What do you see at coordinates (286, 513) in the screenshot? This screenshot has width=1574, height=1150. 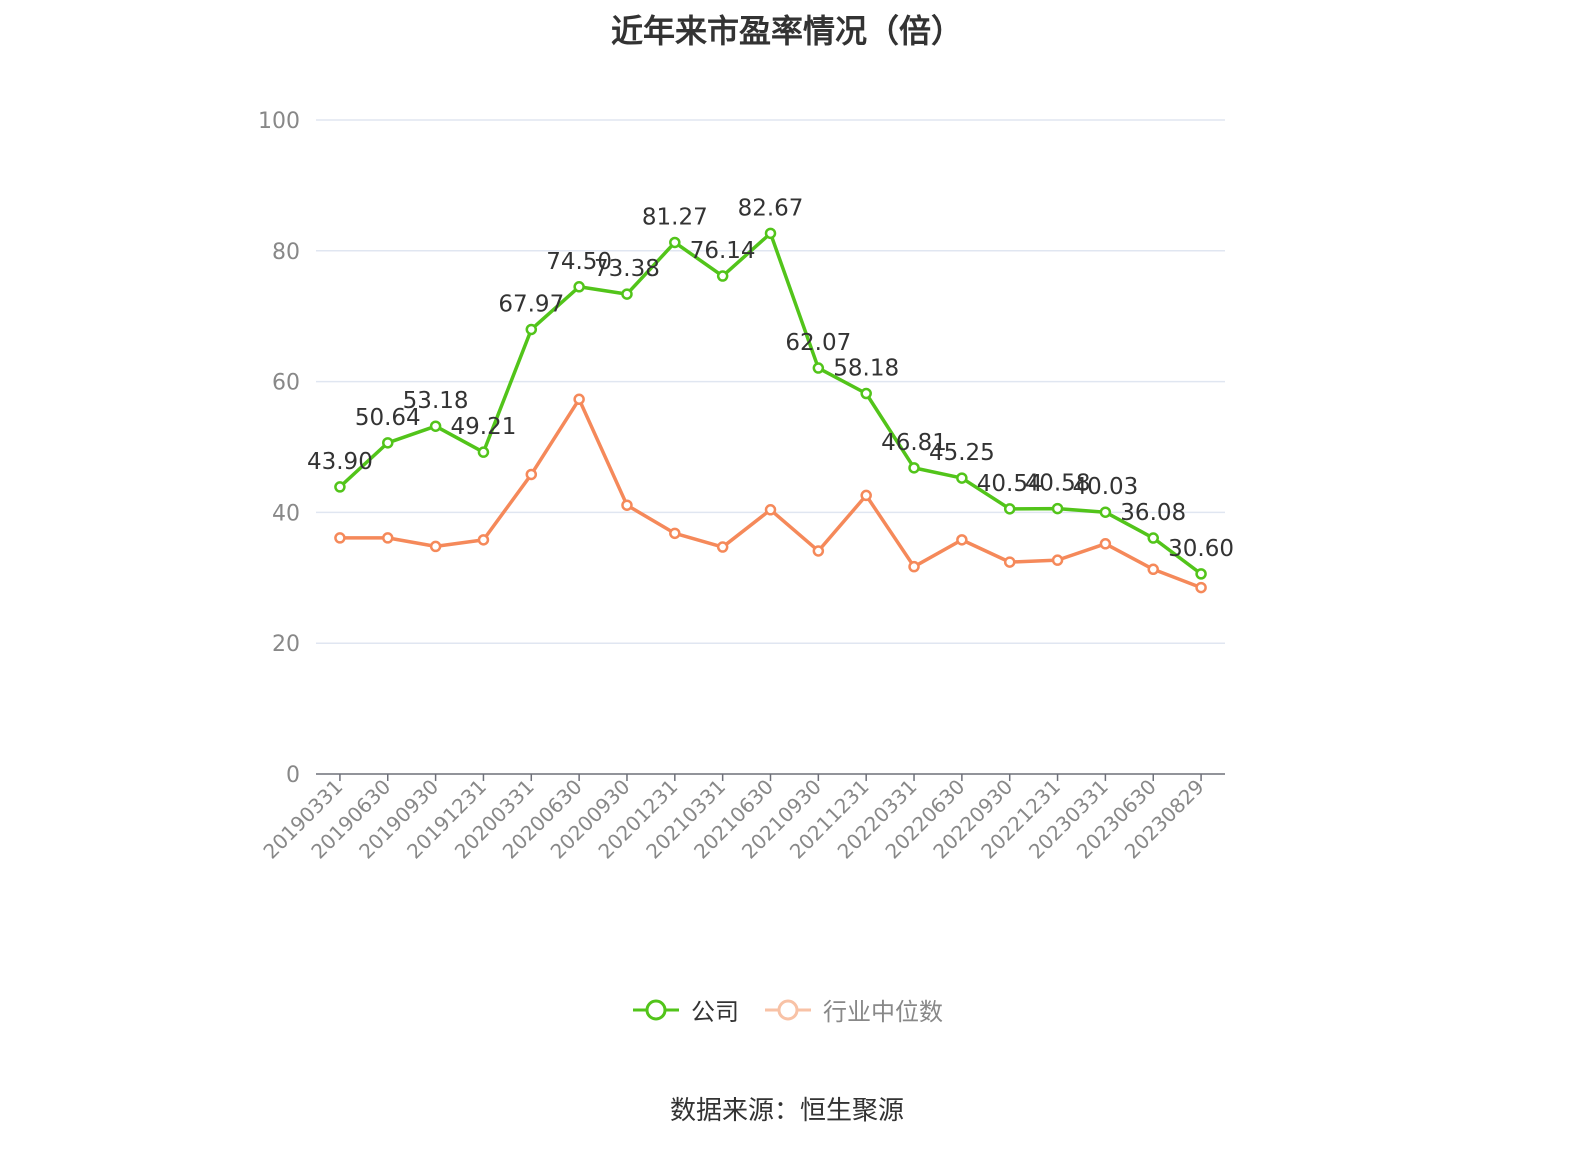 I see `y-tick-label: 40` at bounding box center [286, 513].